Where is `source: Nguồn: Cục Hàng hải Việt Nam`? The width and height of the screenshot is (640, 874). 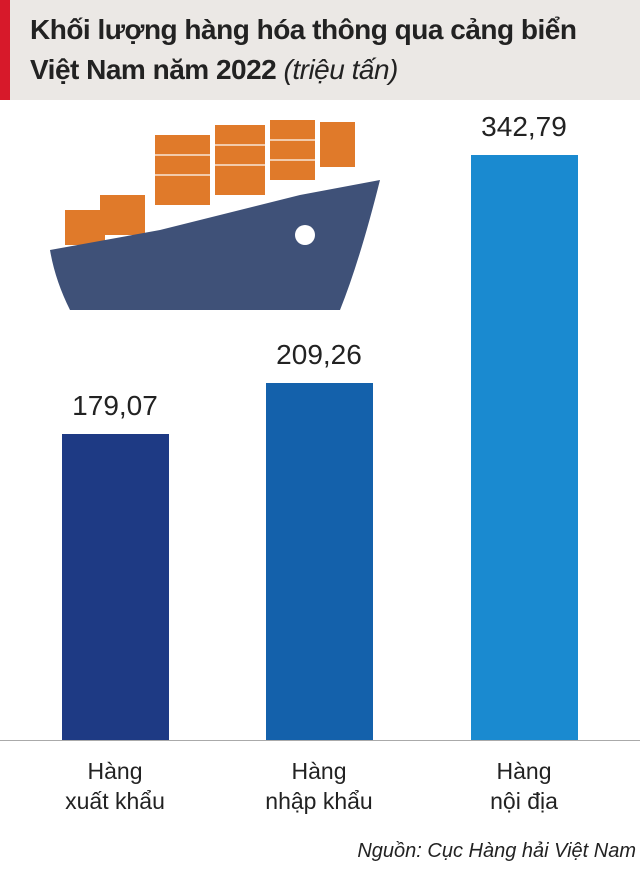
source: Nguồn: Cục Hàng hải Việt Nam is located at coordinates (496, 851).